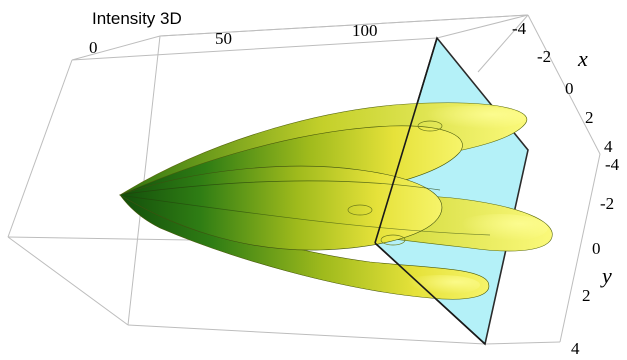 This screenshot has height=360, width=627. What do you see at coordinates (612, 164) in the screenshot?
I see `y-tick: -4` at bounding box center [612, 164].